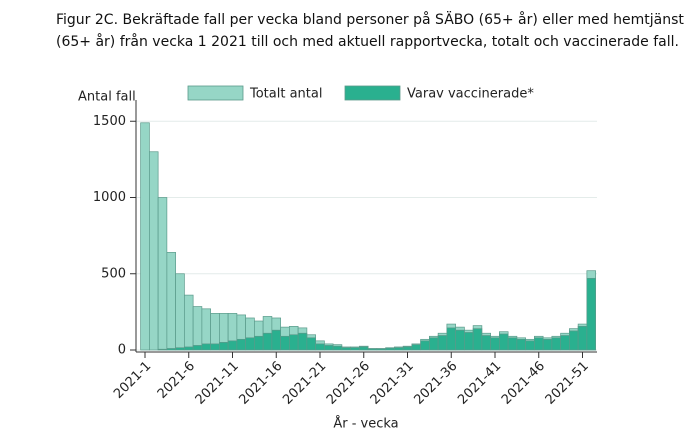 This screenshot has height=440, width=700. What do you see at coordinates (304, 383) in the screenshot?
I see `x-tick-label: 2021-21` at bounding box center [304, 383].